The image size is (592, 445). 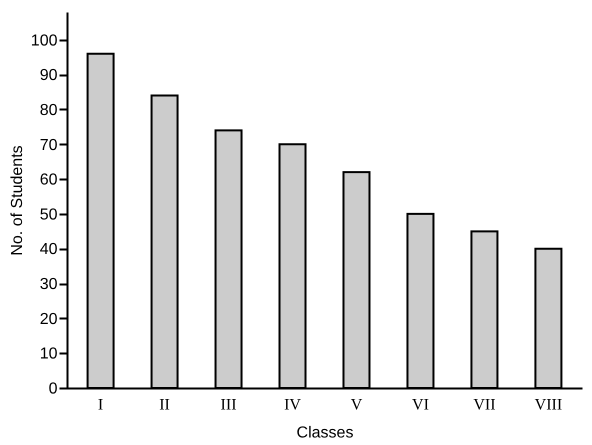 What do you see at coordinates (101, 405) in the screenshot?
I see `x-tick-label: I` at bounding box center [101, 405].